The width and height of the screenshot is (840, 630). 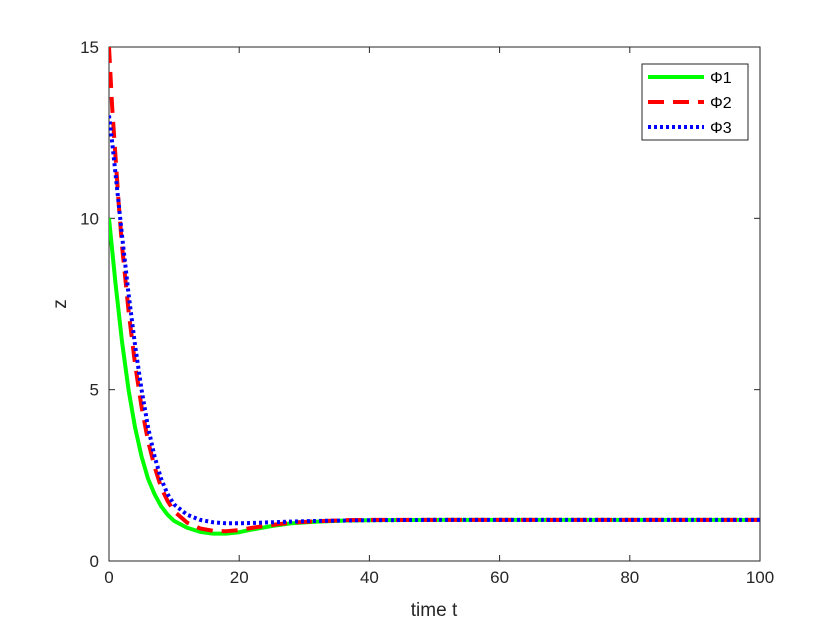 What do you see at coordinates (239, 577) in the screenshot?
I see `x-tick-label: 20` at bounding box center [239, 577].